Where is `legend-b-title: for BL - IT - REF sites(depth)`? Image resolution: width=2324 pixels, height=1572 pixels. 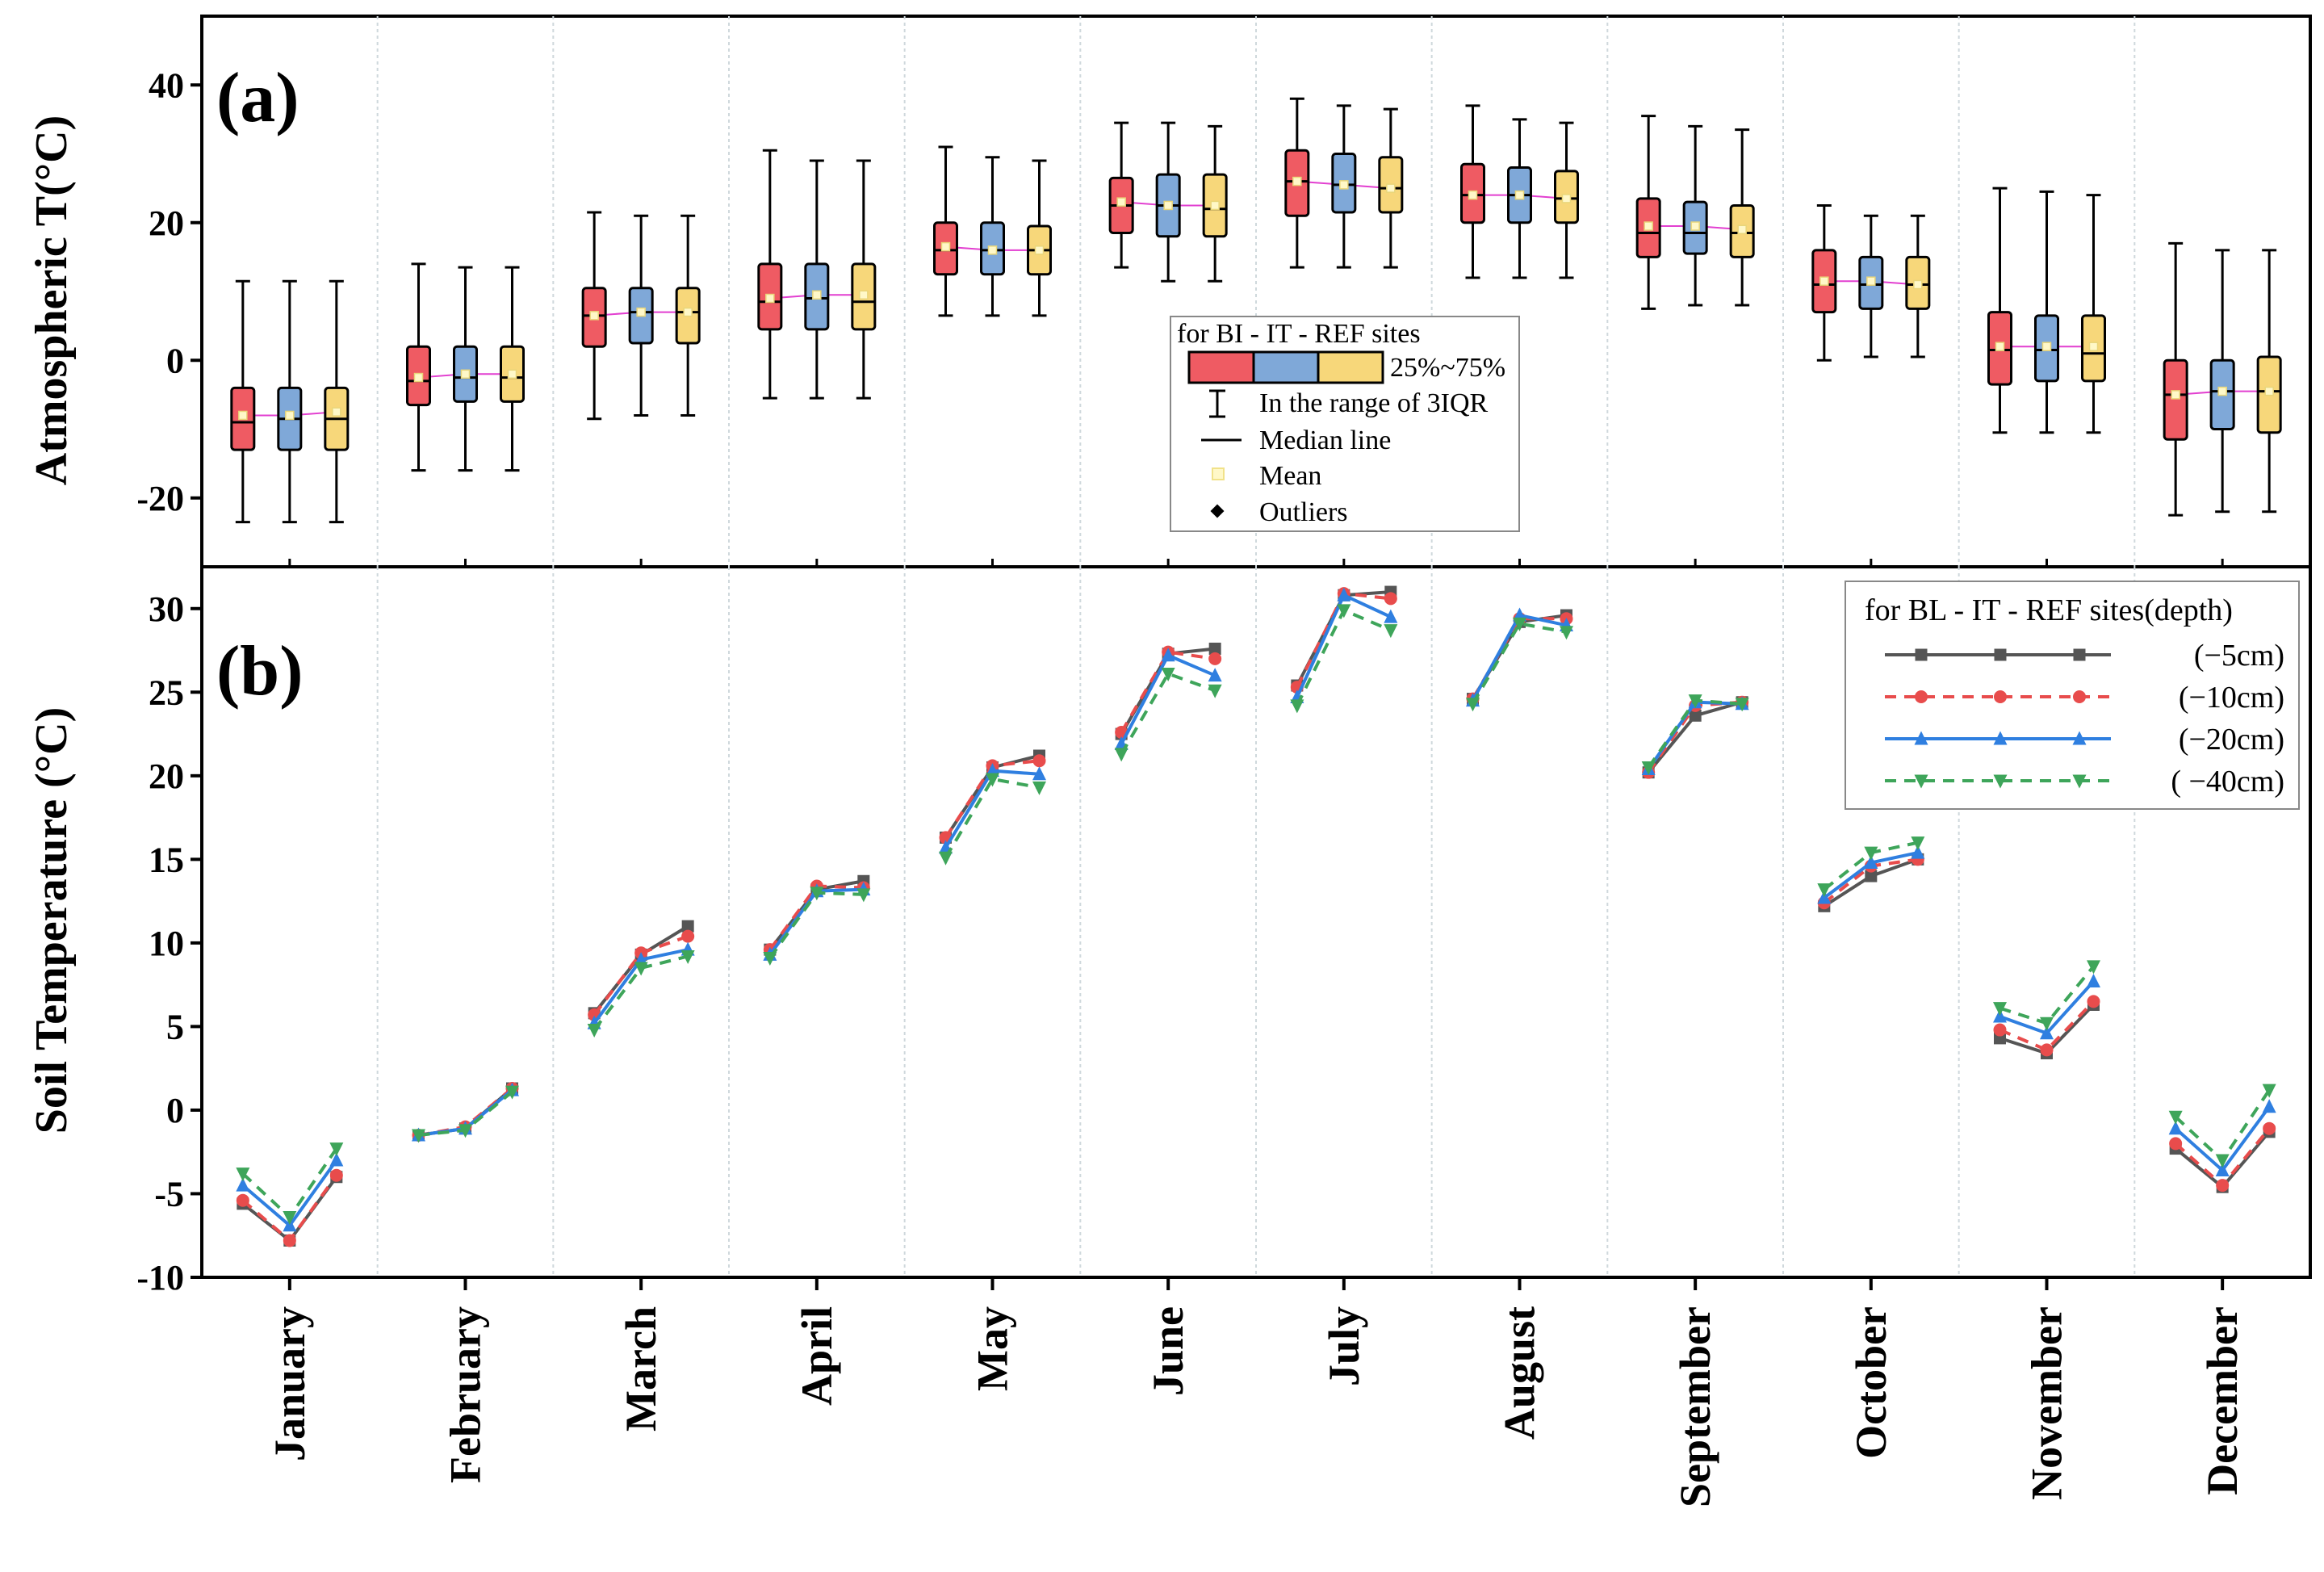
legend-b-title: for BL - IT - REF sites(depth) is located at coordinates (2049, 610).